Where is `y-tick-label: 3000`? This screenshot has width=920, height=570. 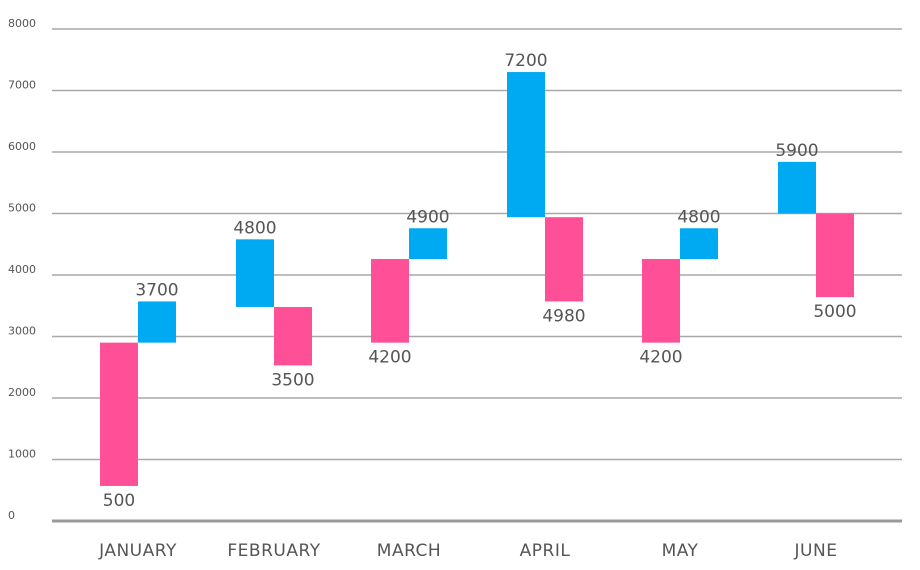 y-tick-label: 3000 is located at coordinates (22, 331).